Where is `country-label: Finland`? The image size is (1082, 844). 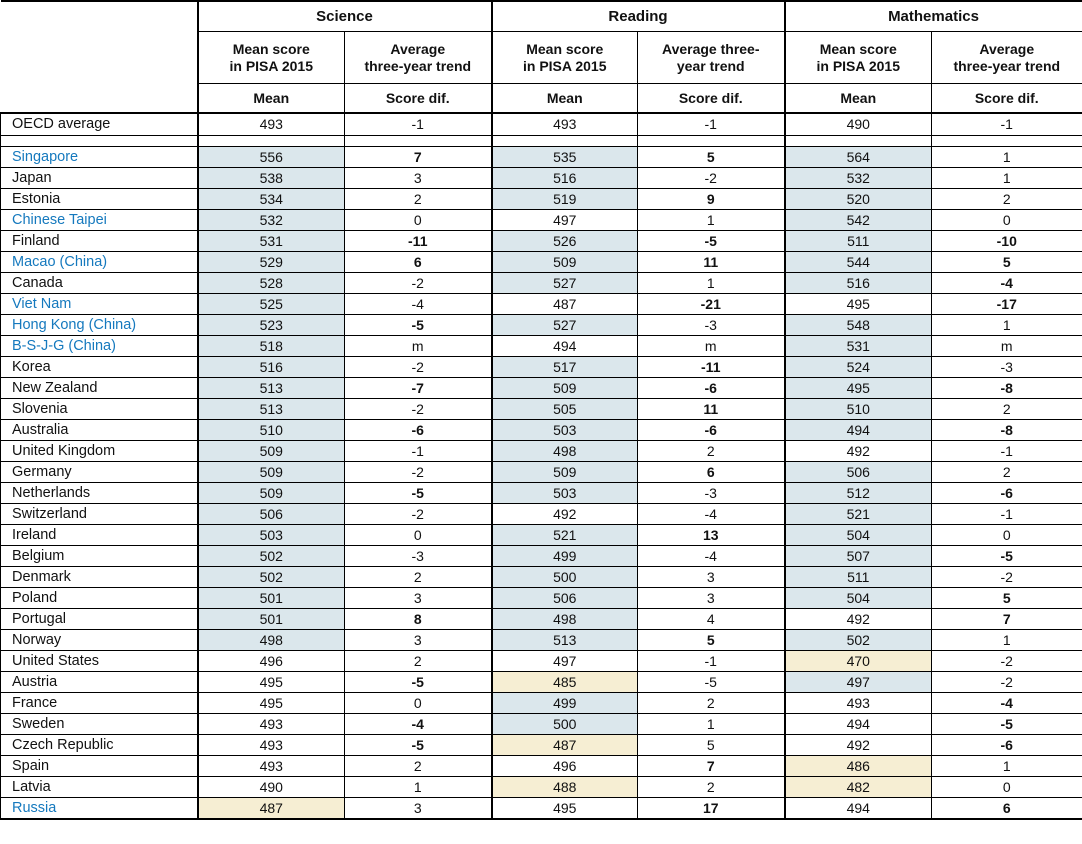
country-label: Finland is located at coordinates (99, 241).